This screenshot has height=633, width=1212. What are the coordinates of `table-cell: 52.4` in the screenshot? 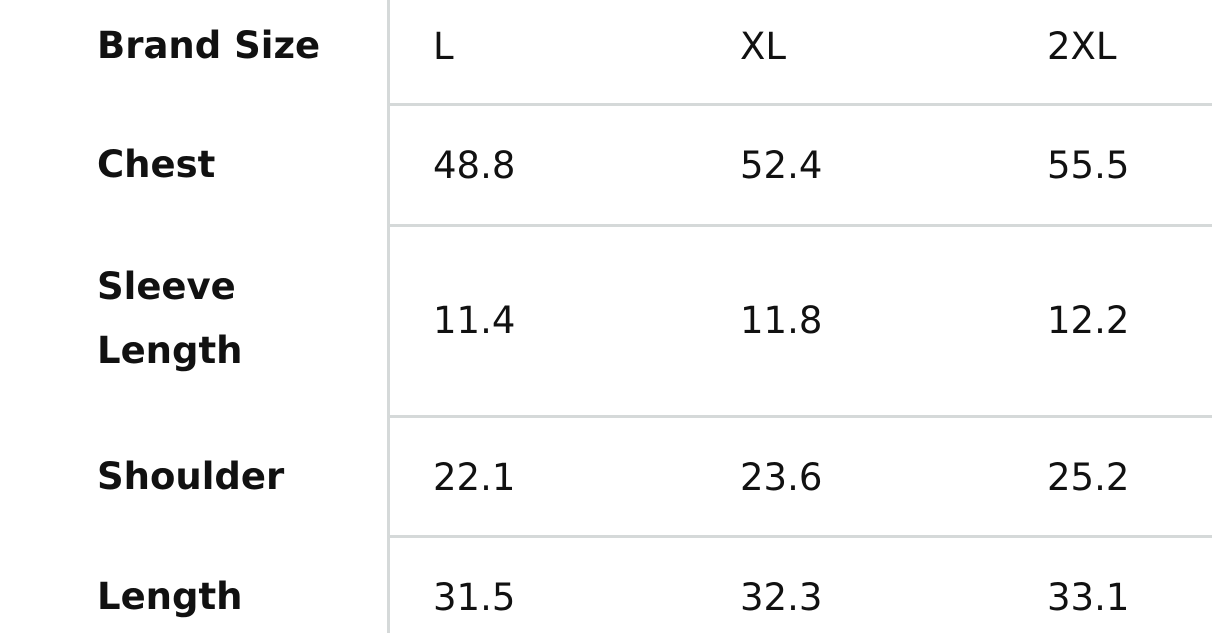 It's located at (781, 165).